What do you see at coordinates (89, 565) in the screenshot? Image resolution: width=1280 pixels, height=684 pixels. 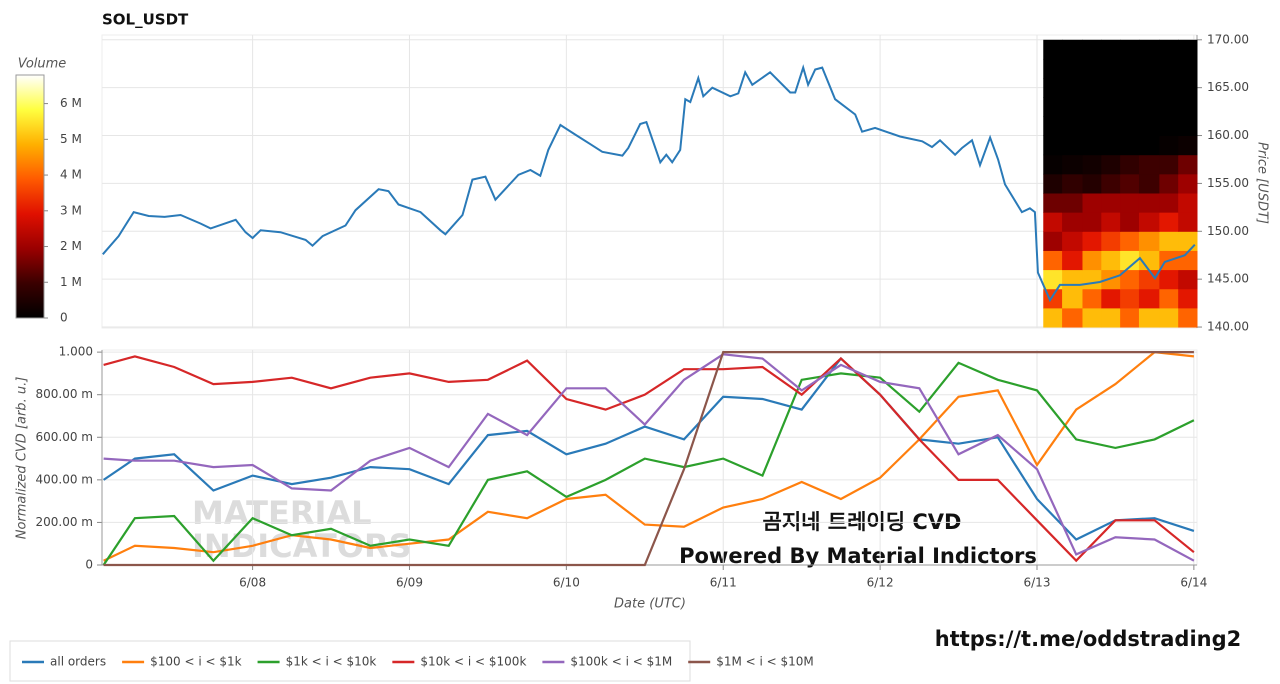 I see `y-tick-label: 0` at bounding box center [89, 565].